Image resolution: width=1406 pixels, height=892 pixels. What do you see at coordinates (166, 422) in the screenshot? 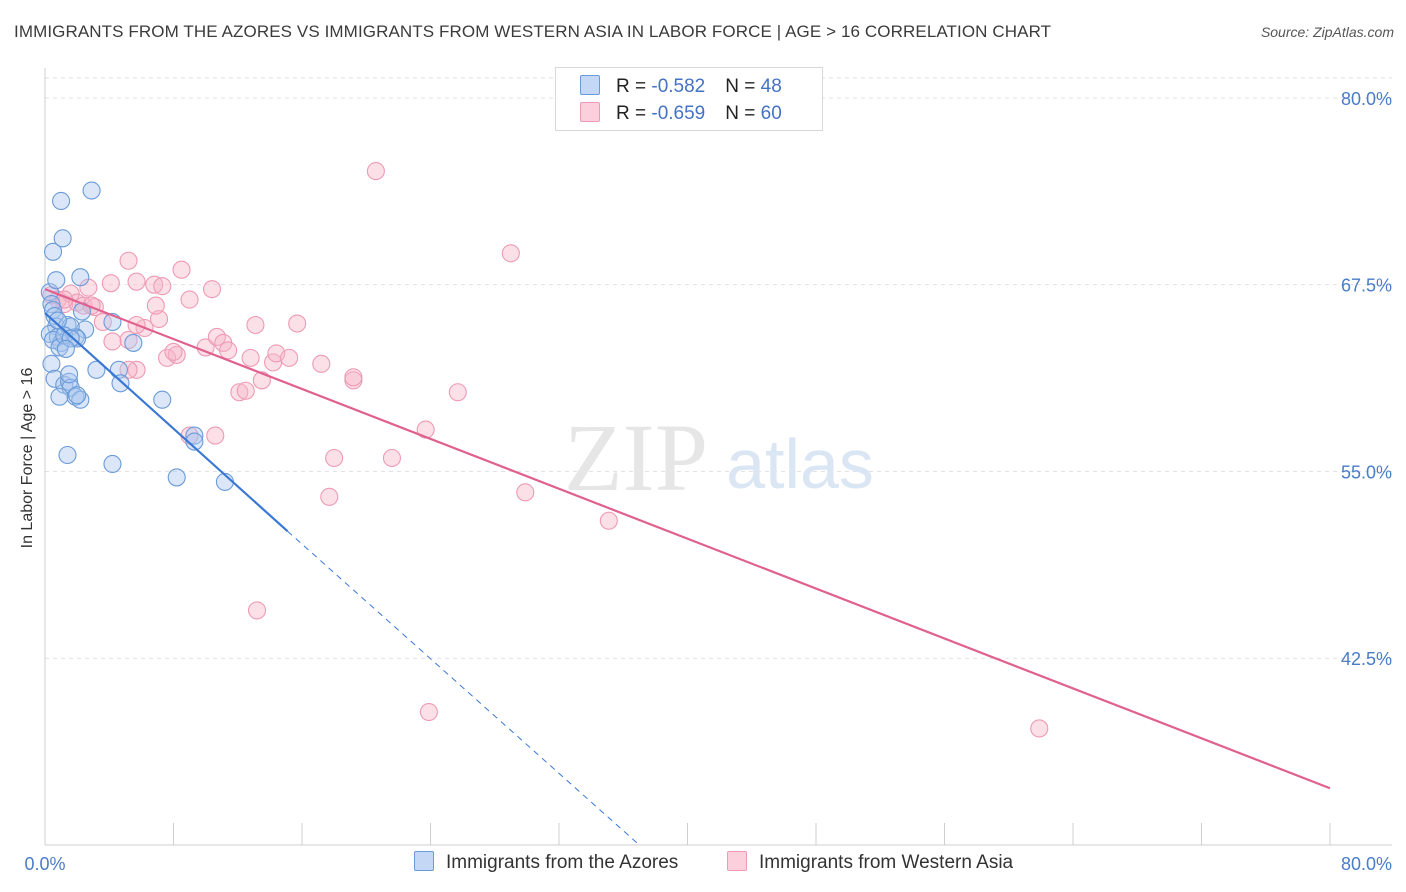
I see `trendline-azores` at bounding box center [166, 422].